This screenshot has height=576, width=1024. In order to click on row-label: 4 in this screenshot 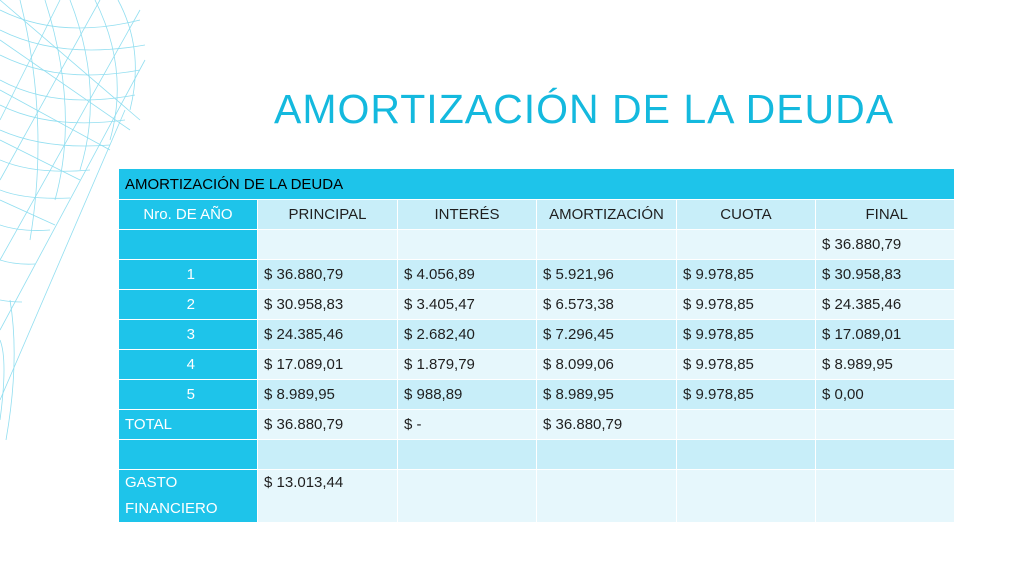, I will do `click(188, 364)`.